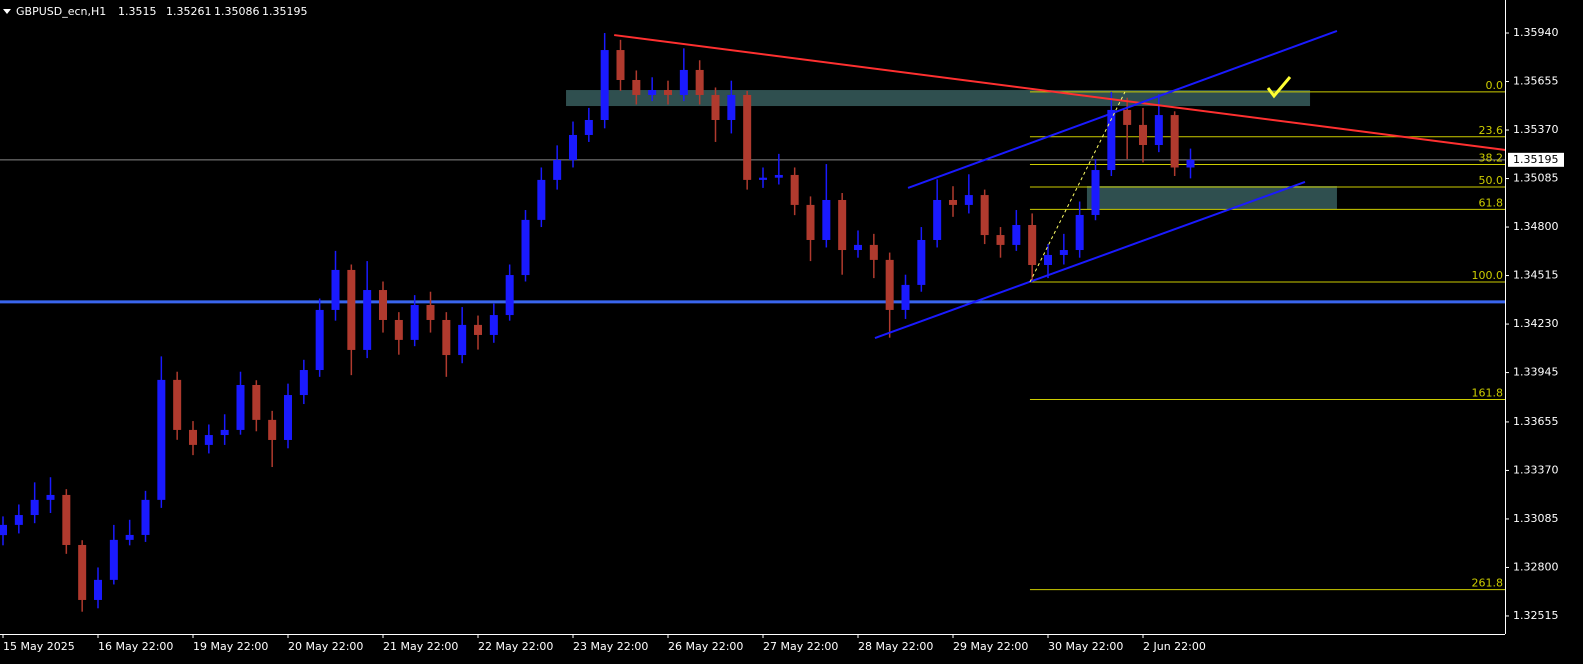  What do you see at coordinates (1536, 469) in the screenshot?
I see `y-tick-label: 1.33370` at bounding box center [1536, 469].